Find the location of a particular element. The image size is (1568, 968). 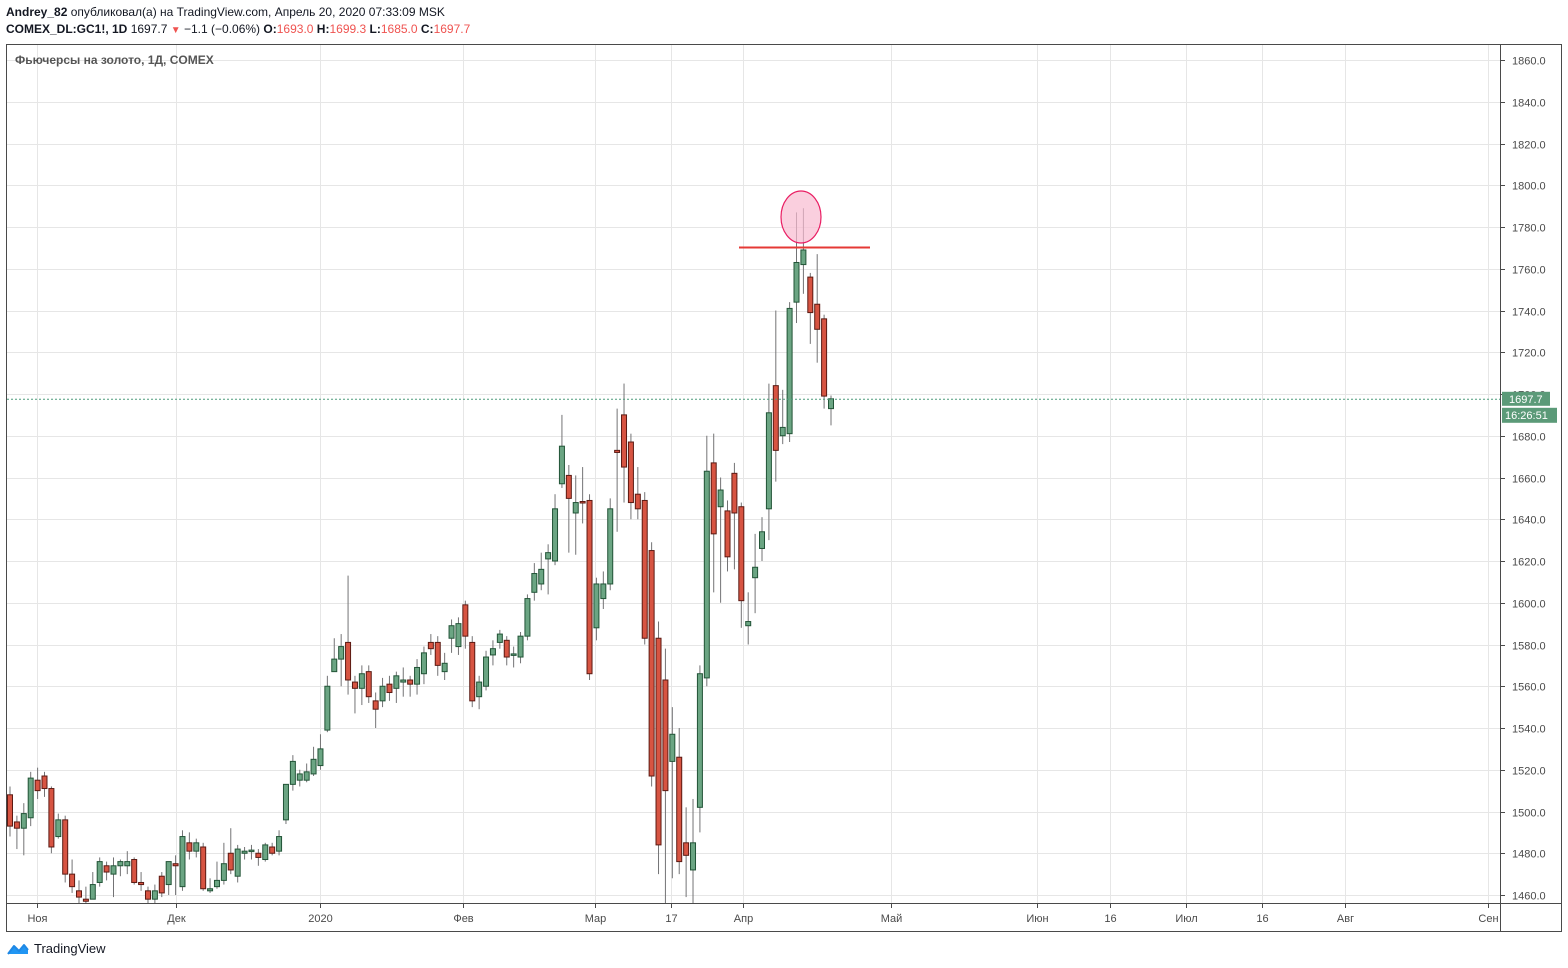

last-price: 1697.7 is located at coordinates (149, 29).